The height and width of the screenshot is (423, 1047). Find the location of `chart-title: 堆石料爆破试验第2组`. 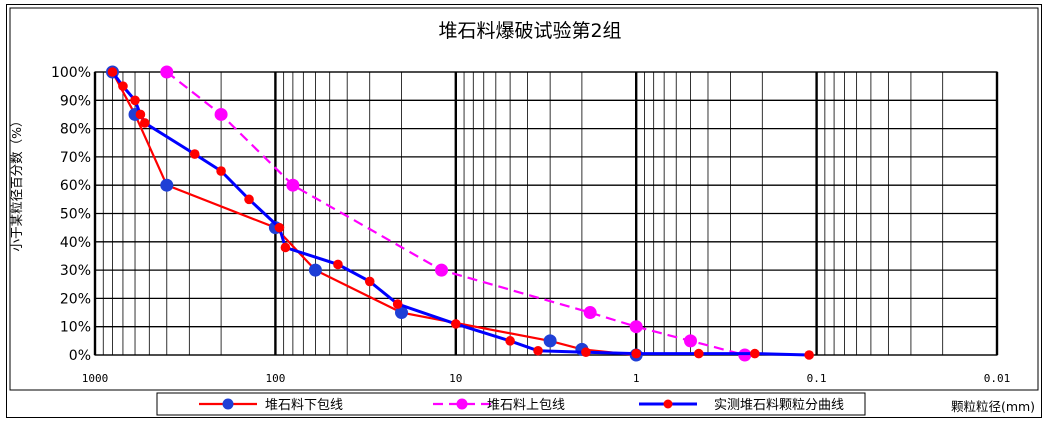

chart-title: 堆石料爆破试验第2组 is located at coordinates (529, 31).